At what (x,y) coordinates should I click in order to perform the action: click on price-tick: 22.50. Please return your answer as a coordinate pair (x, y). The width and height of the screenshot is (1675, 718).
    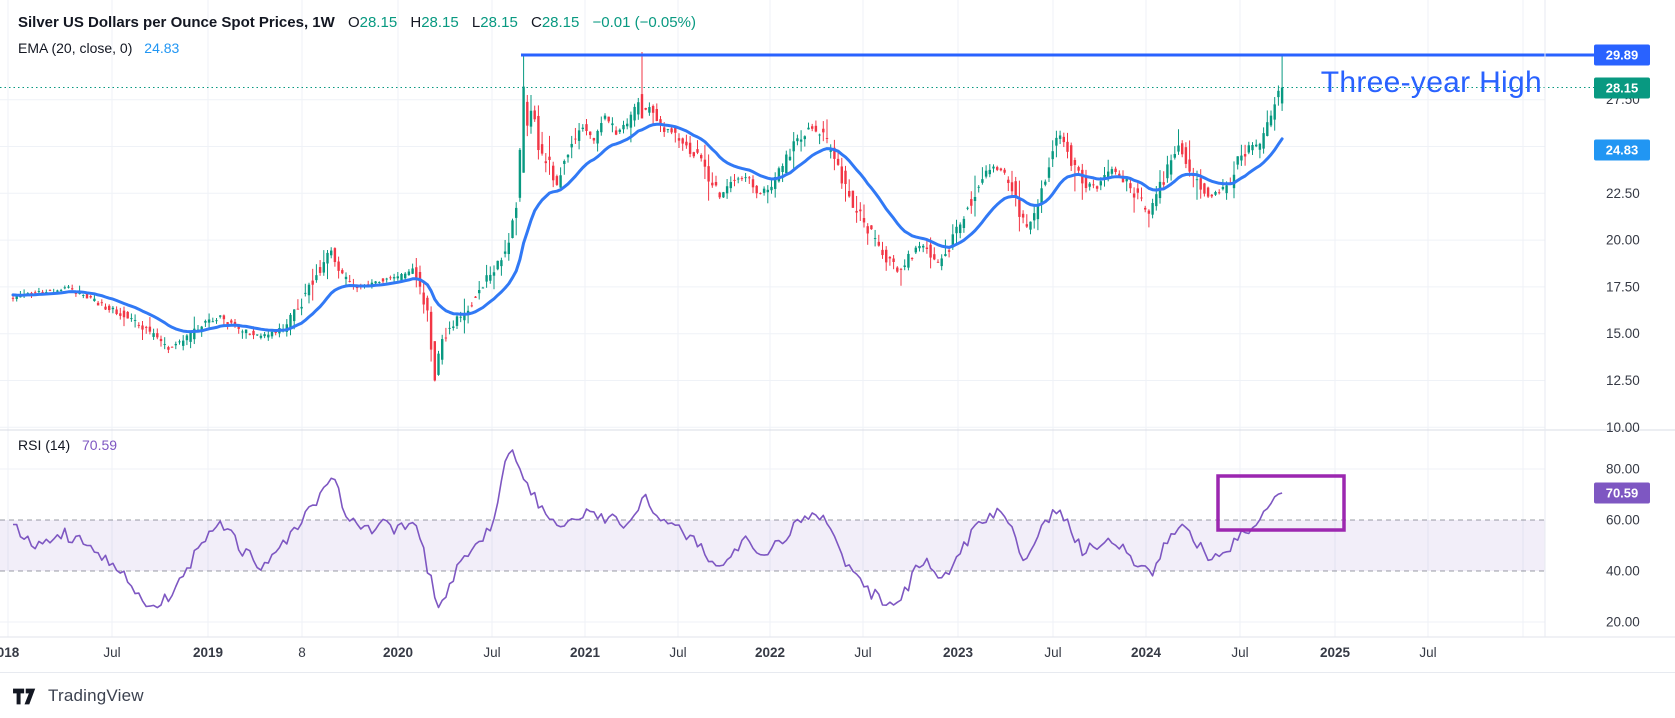
    Looking at the image, I should click on (1623, 193).